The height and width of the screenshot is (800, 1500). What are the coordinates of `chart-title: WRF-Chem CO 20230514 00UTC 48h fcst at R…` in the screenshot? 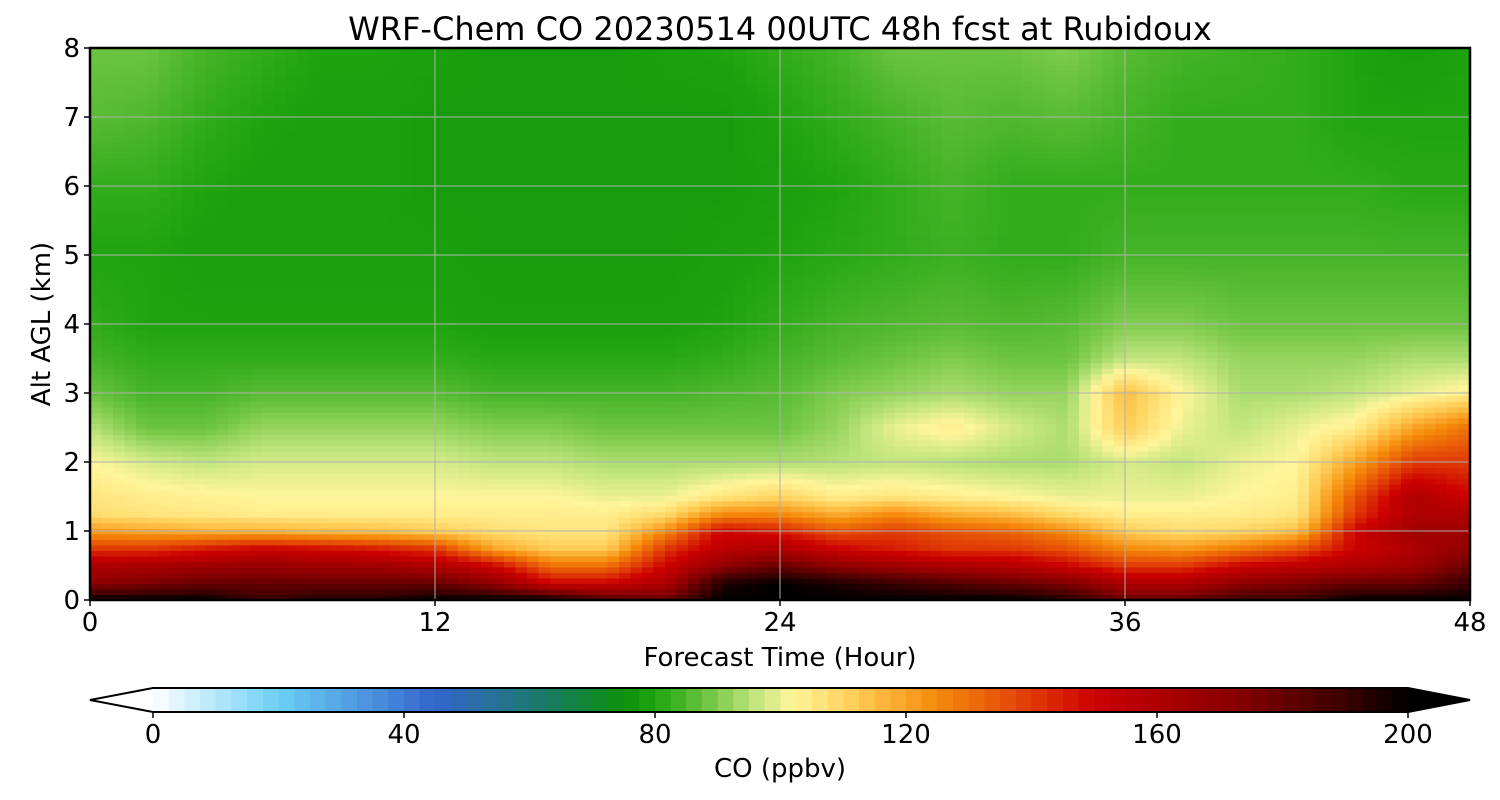 It's located at (780, 29).